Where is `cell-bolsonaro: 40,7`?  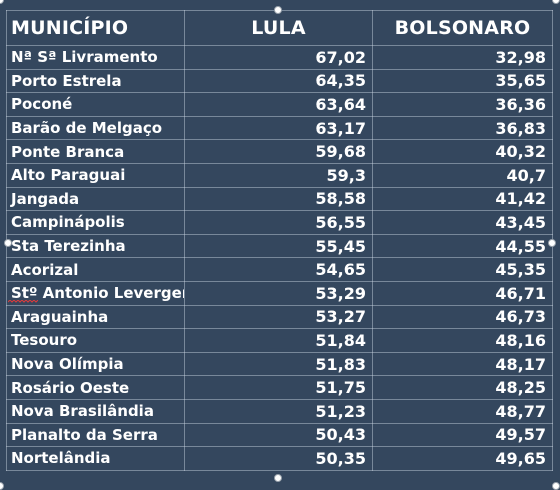 cell-bolsonaro: 40,7 is located at coordinates (462, 175).